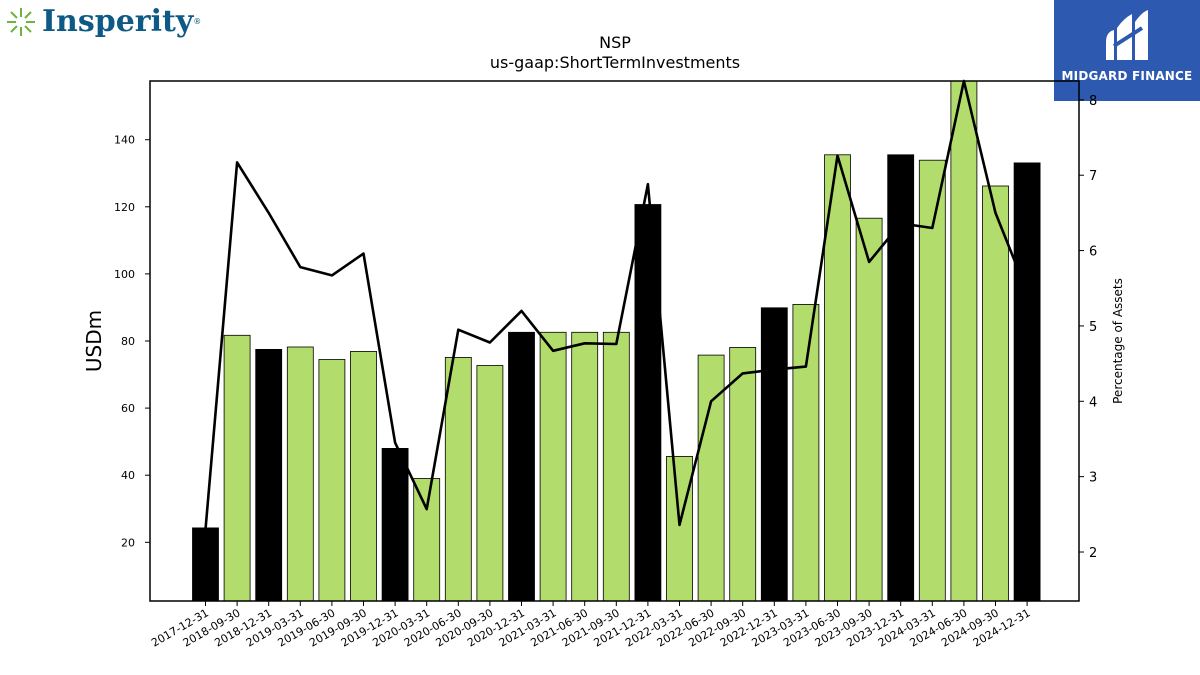 The width and height of the screenshot is (1200, 675). What do you see at coordinates (124, 274) in the screenshot?
I see `y-tick-label: 100` at bounding box center [124, 274].